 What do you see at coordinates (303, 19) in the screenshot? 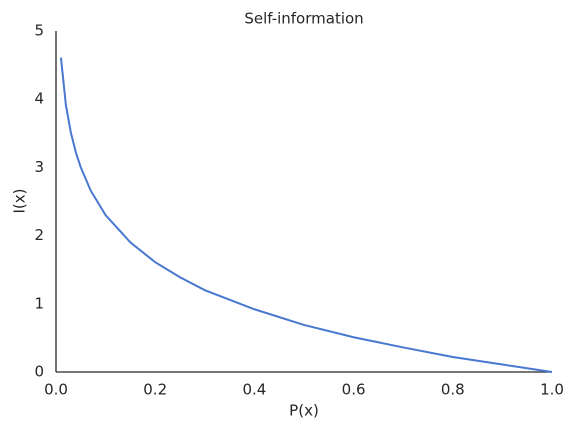
I see `chart-title: Self-information` at bounding box center [303, 19].